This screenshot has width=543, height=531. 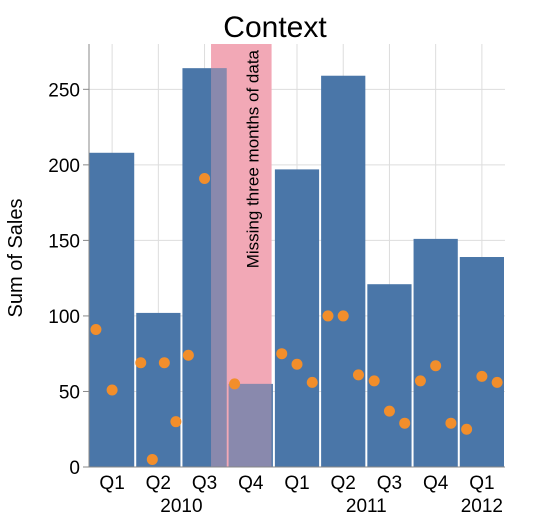 What do you see at coordinates (64, 166) in the screenshot?
I see `y-tick-label: 200` at bounding box center [64, 166].